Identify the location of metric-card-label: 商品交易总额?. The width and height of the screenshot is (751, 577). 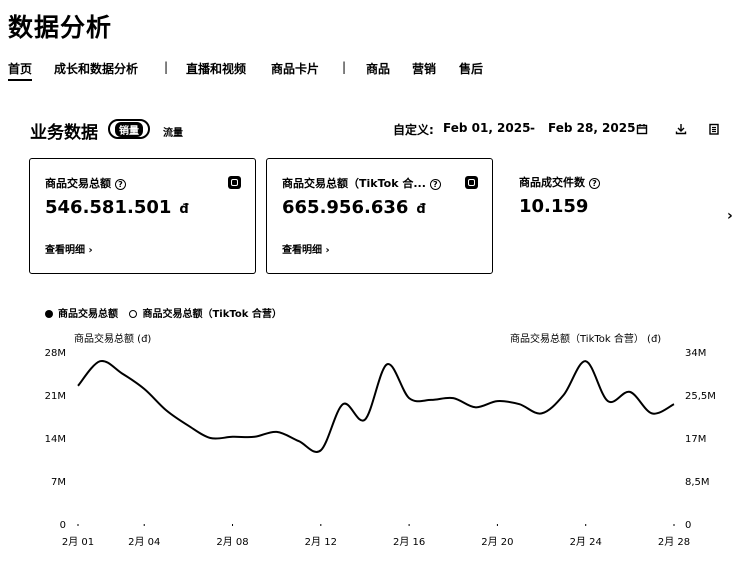
(85, 183).